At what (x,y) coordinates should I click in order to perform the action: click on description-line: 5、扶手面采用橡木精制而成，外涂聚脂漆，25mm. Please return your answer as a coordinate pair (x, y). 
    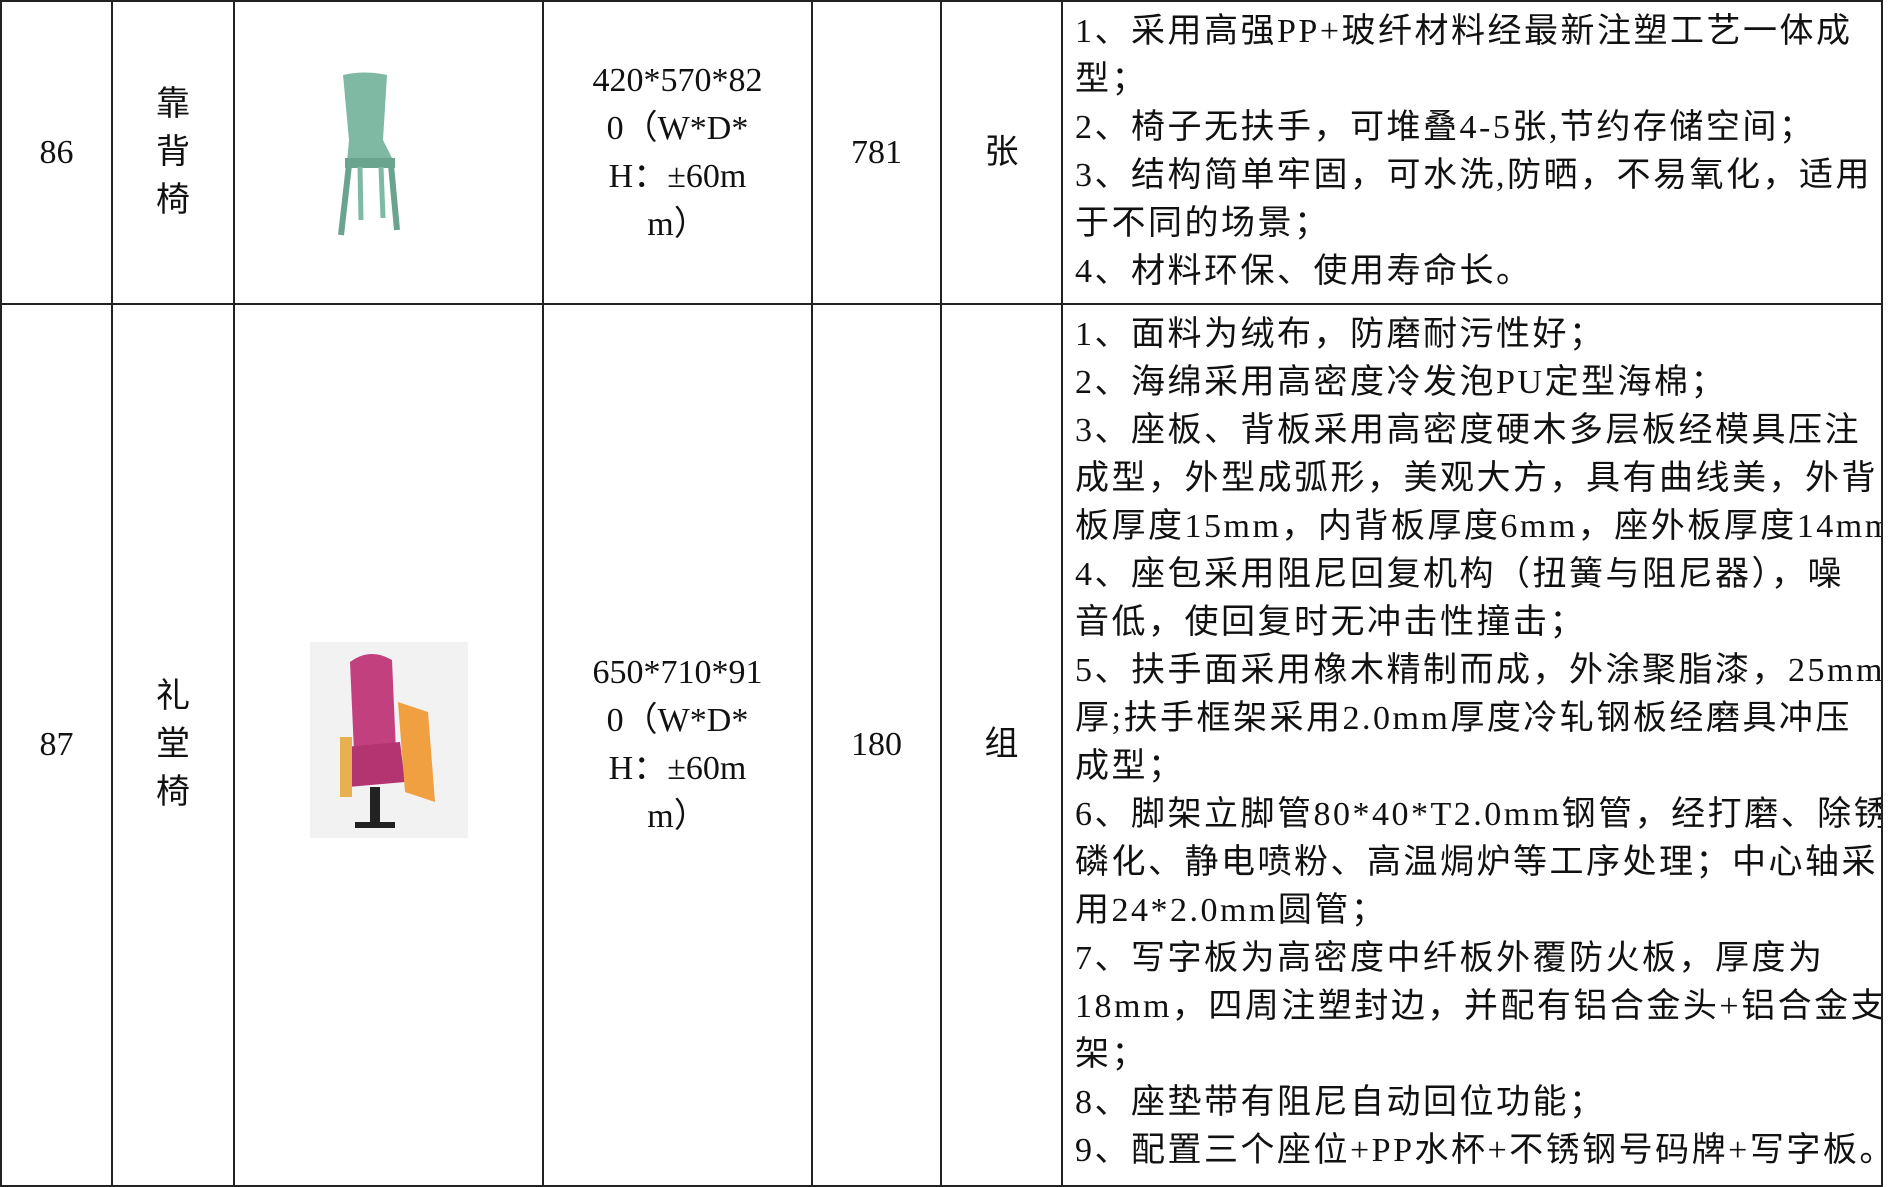
    Looking at the image, I should click on (1478, 670).